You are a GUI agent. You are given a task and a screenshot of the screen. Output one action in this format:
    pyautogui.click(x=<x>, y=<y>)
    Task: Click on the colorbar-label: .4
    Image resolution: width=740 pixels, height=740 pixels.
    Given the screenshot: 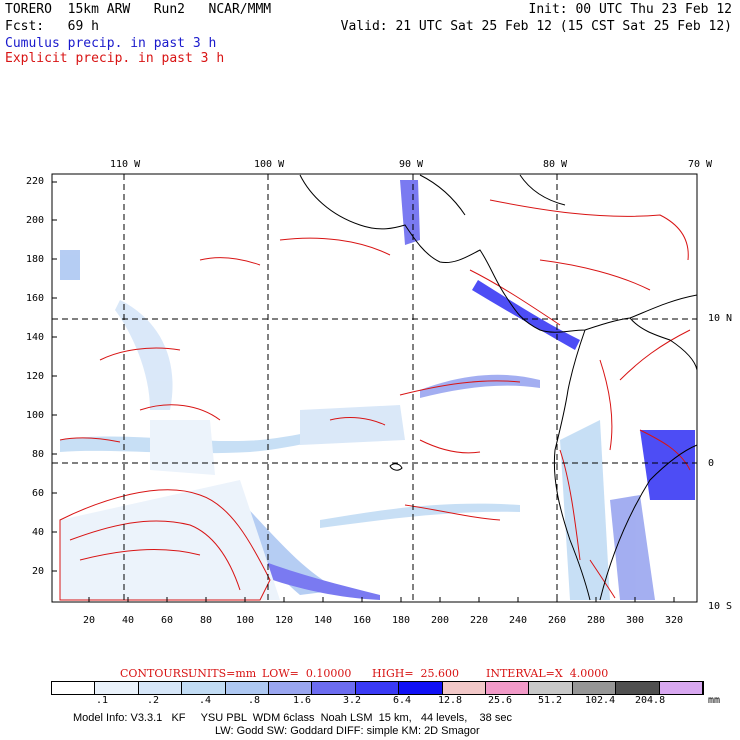 What is the action you would take?
    pyautogui.click(x=205, y=700)
    